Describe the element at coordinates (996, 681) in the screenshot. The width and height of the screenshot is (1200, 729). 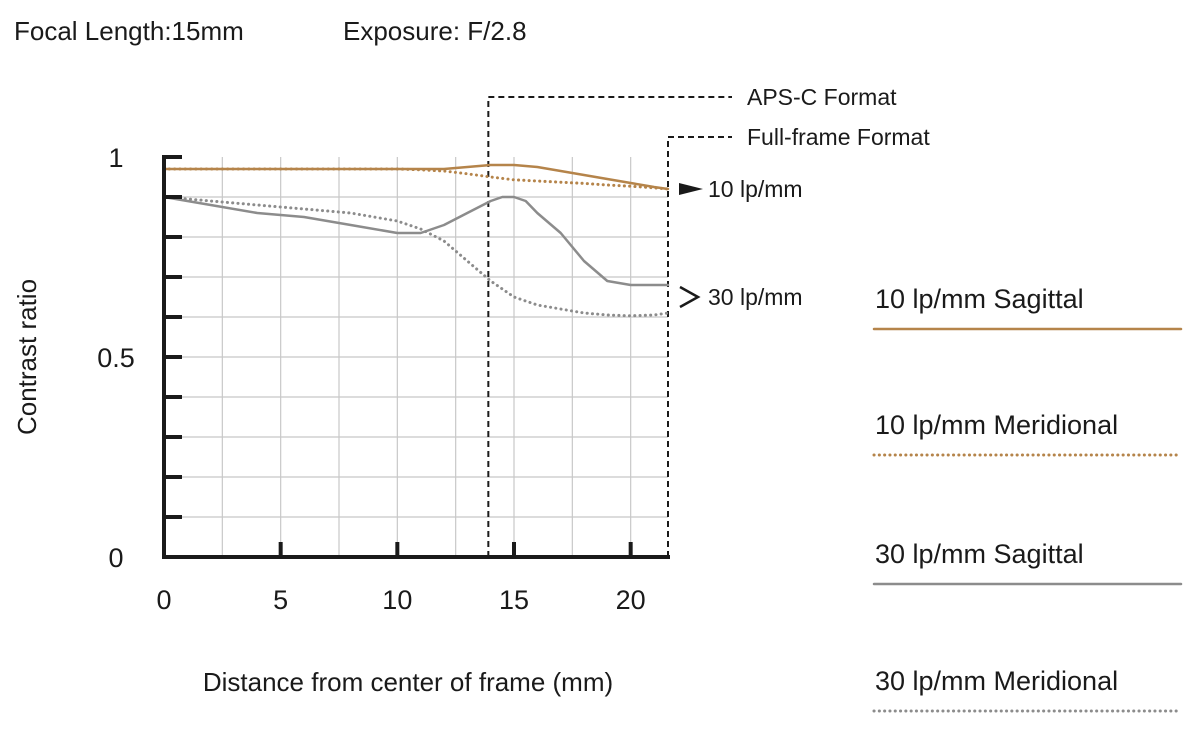
I see `legend-label: 30 lp/mm Meridional` at that location.